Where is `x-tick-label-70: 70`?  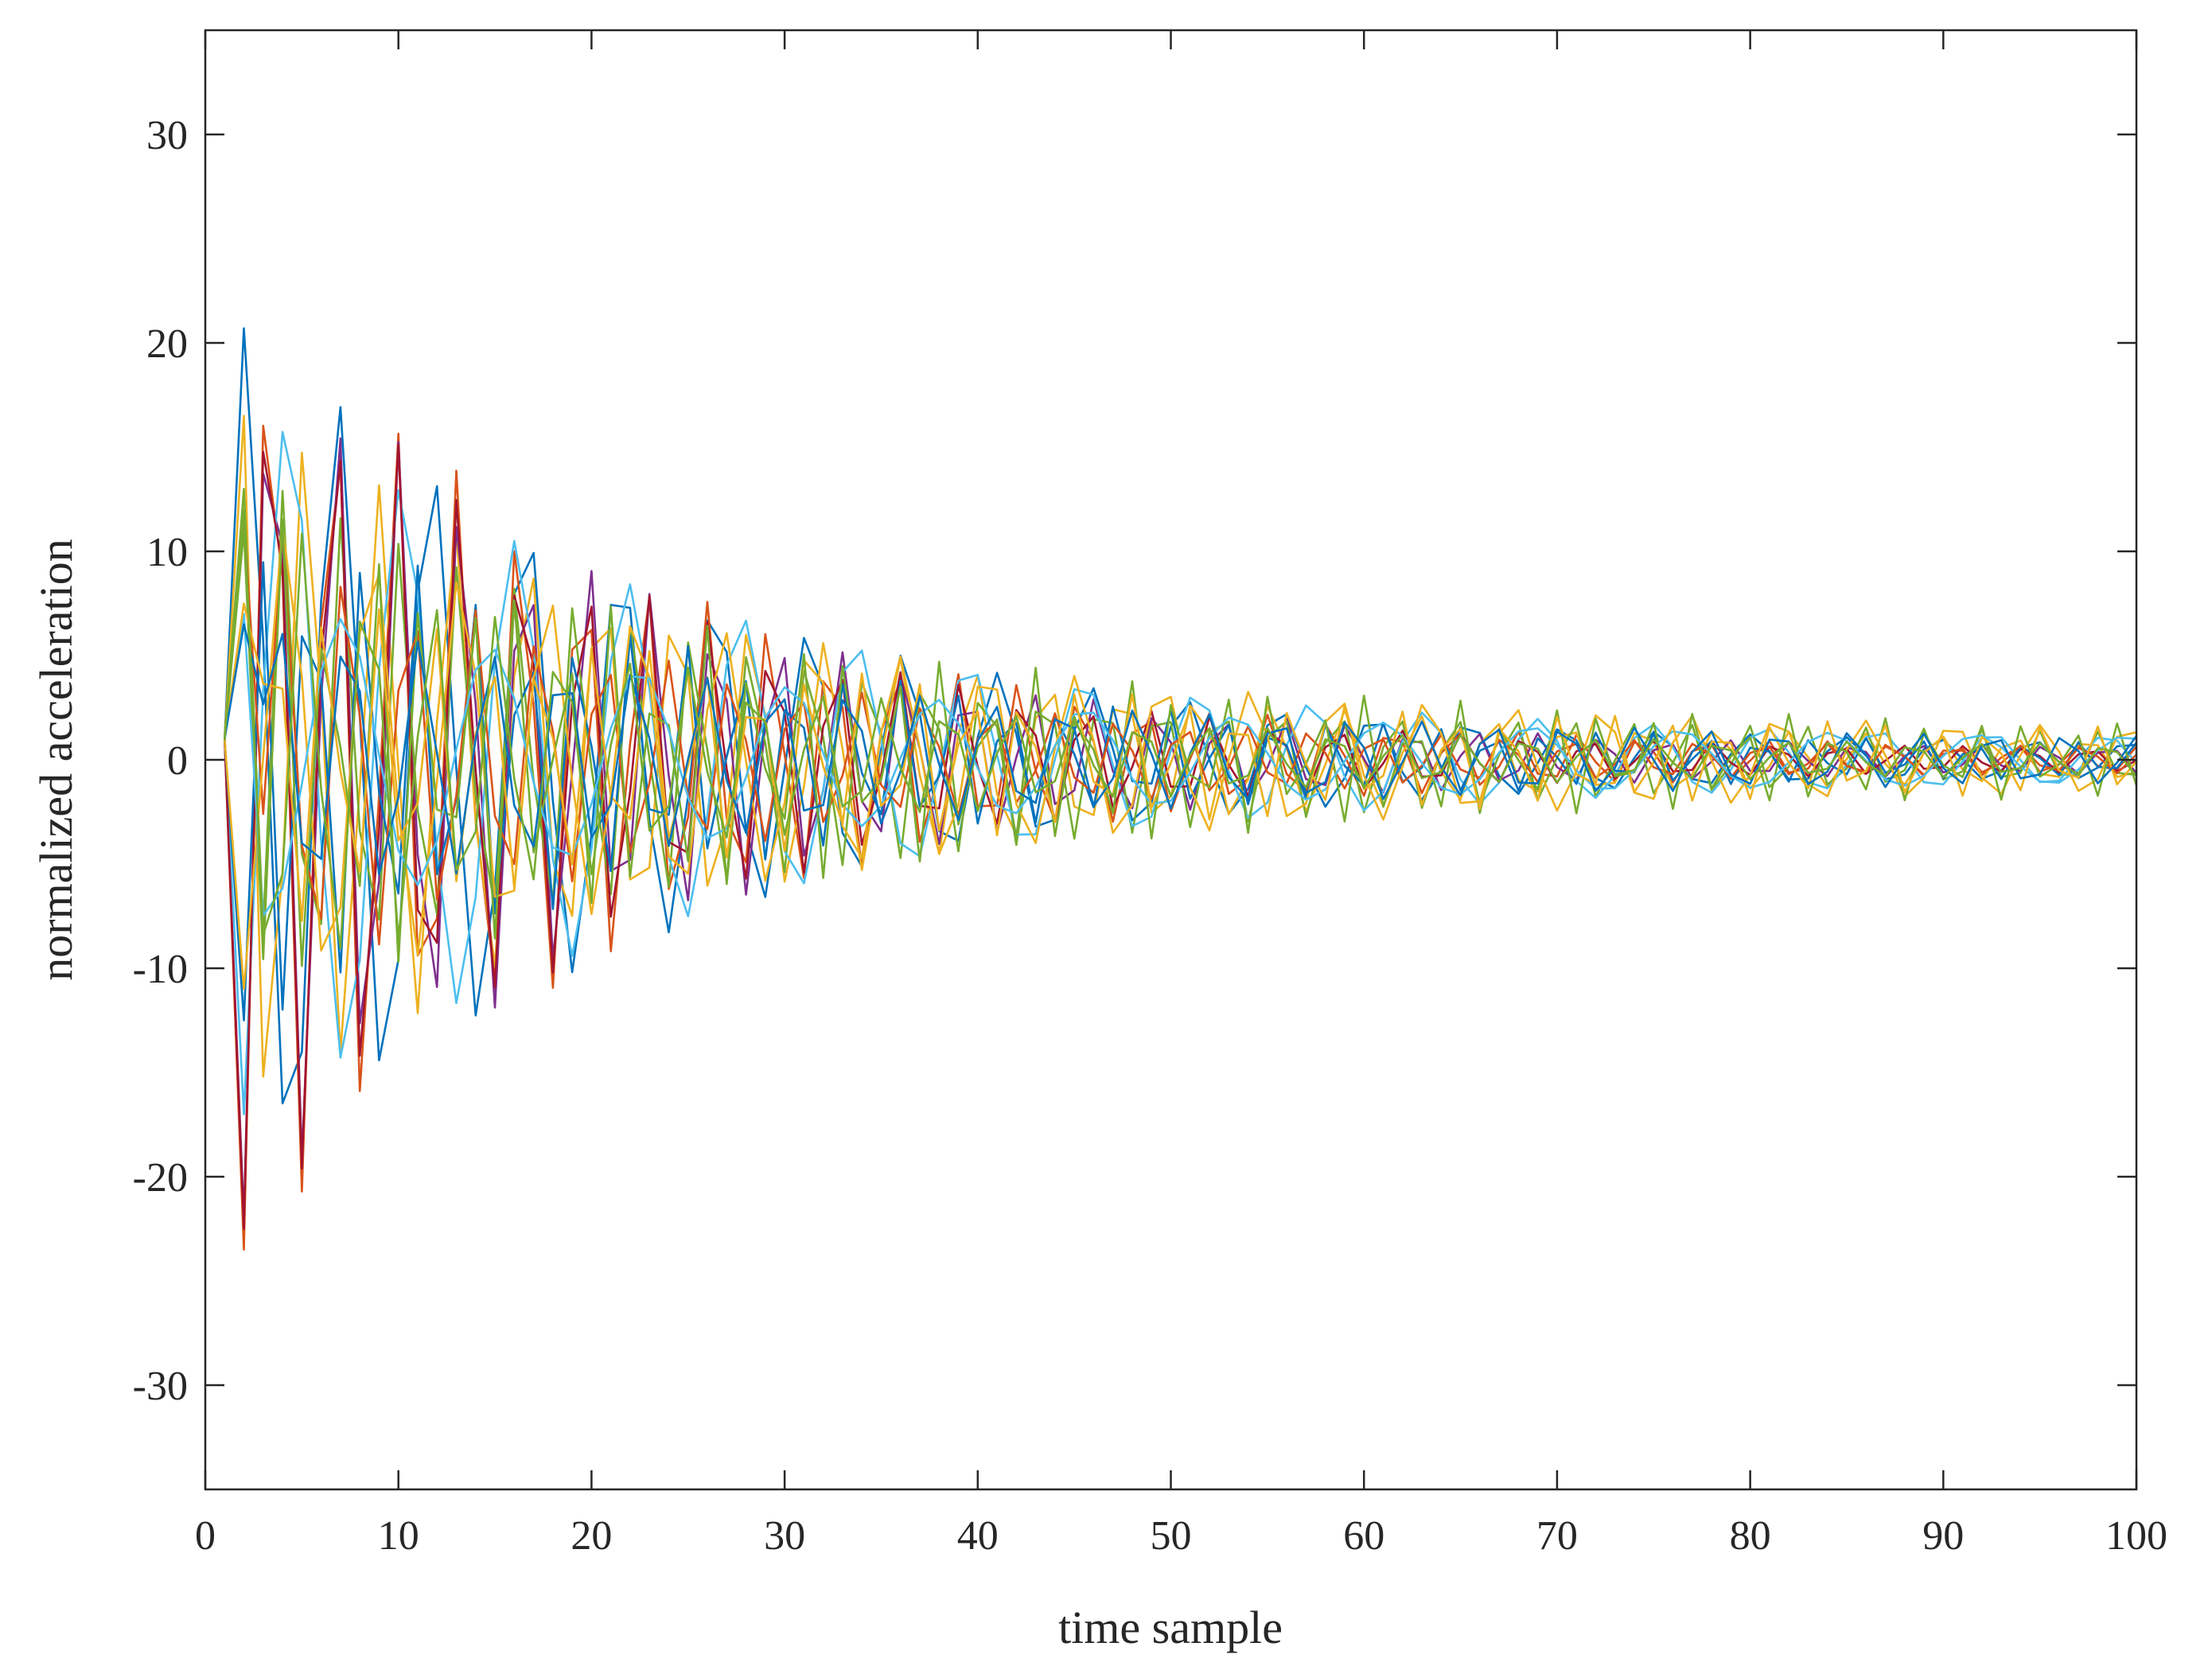 x-tick-label-70: 70 is located at coordinates (1557, 1536).